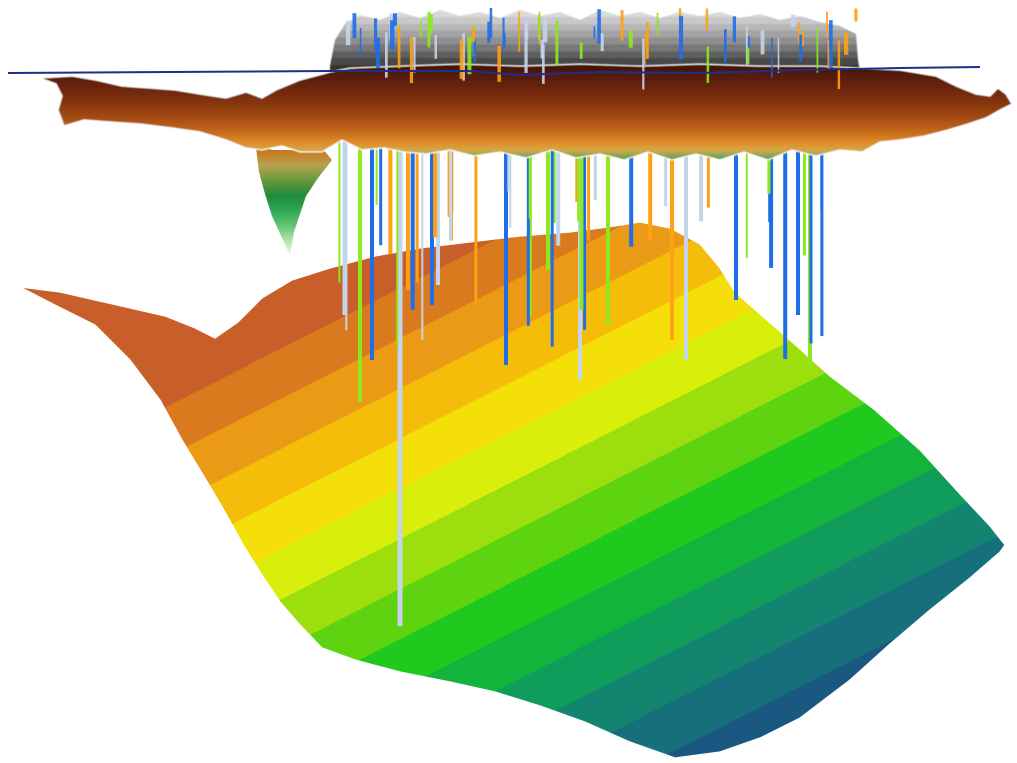  What do you see at coordinates (293, 197) in the screenshot?
I see `sinkhole-group` at bounding box center [293, 197].